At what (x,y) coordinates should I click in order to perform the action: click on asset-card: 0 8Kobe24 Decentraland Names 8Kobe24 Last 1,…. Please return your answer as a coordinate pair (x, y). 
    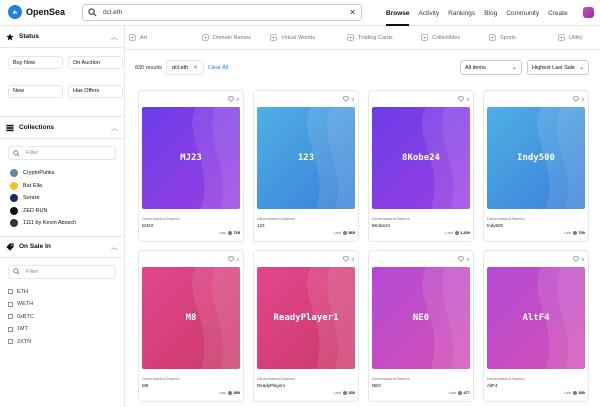
    Looking at the image, I should click on (421, 166).